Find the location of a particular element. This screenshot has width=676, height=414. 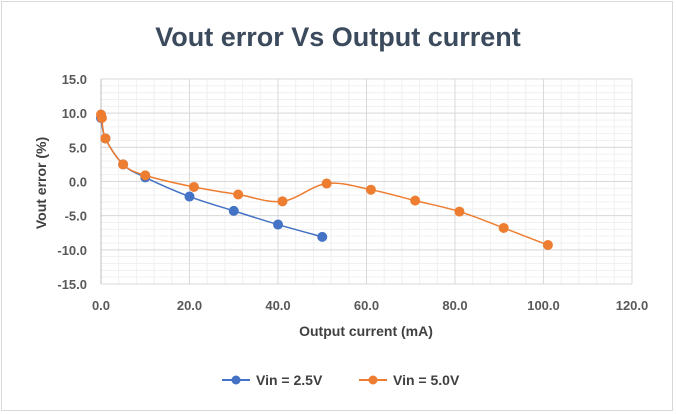

x-tick-label: 40.0 is located at coordinates (277, 305).